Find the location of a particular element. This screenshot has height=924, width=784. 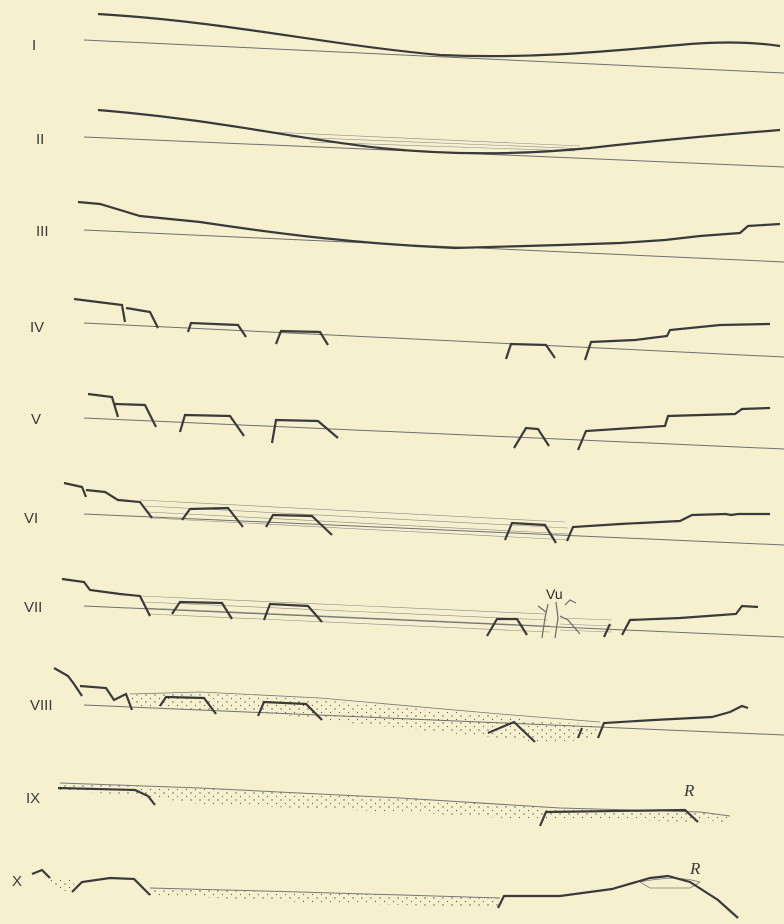

profile-label: III is located at coordinates (42, 231).